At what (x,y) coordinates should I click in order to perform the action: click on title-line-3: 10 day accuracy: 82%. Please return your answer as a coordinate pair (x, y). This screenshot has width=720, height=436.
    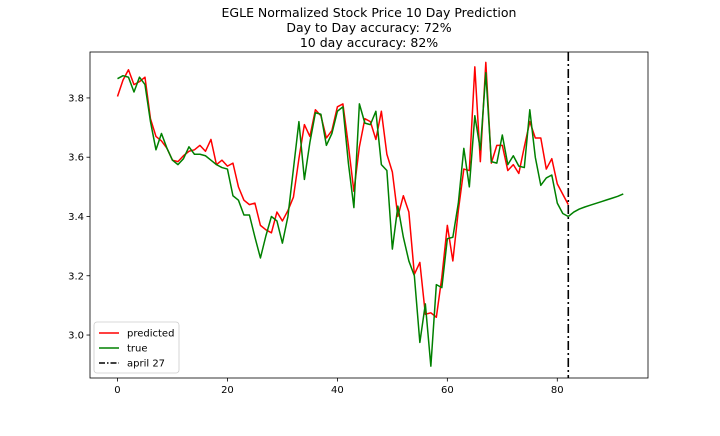
    Looking at the image, I should click on (369, 42).